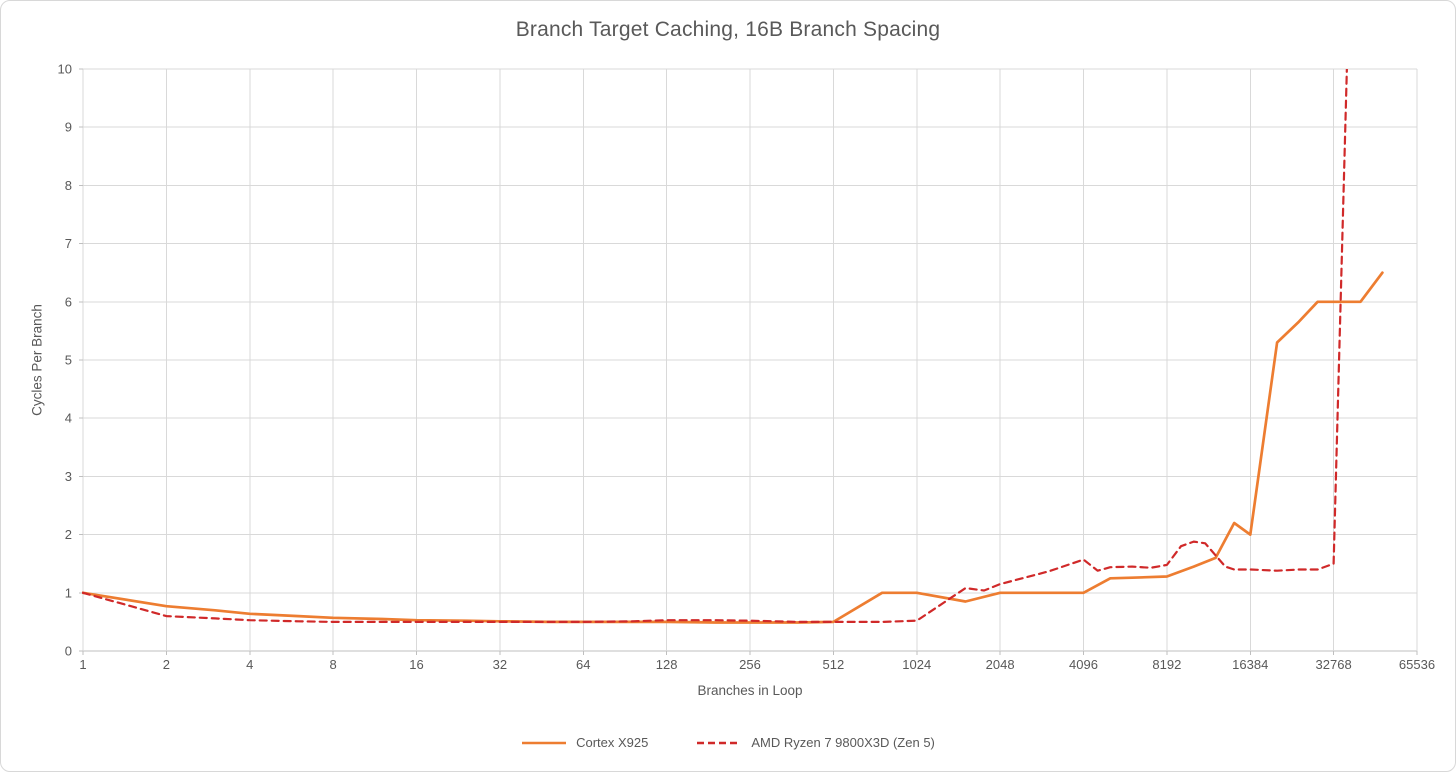 The image size is (1456, 772). Describe the element at coordinates (583, 664) in the screenshot. I see `svg-text: 64` at that location.